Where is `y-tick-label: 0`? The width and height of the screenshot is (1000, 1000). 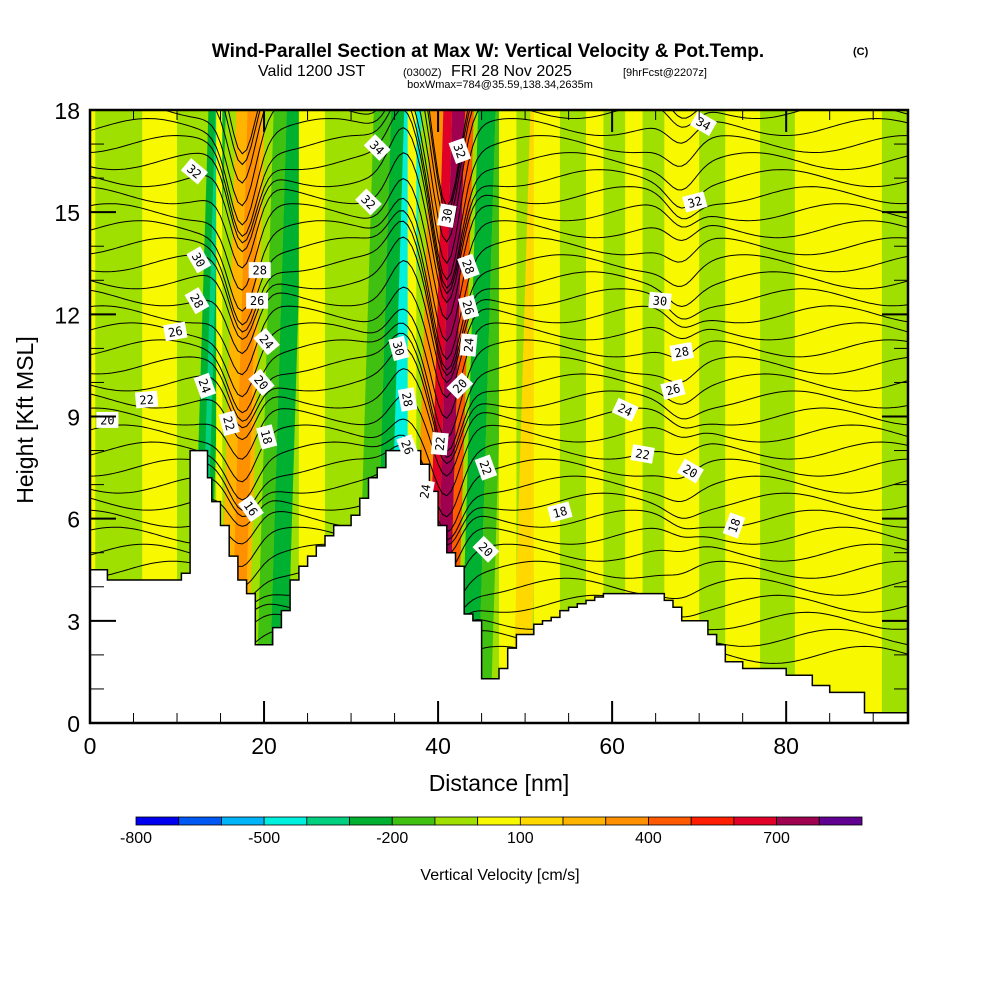
y-tick-label: 0 is located at coordinates (73, 724).